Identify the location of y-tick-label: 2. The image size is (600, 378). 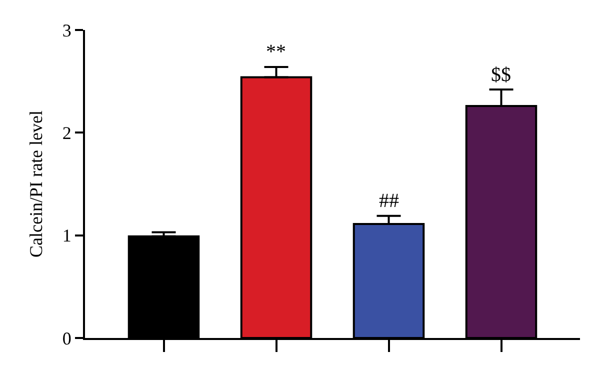
(67, 132).